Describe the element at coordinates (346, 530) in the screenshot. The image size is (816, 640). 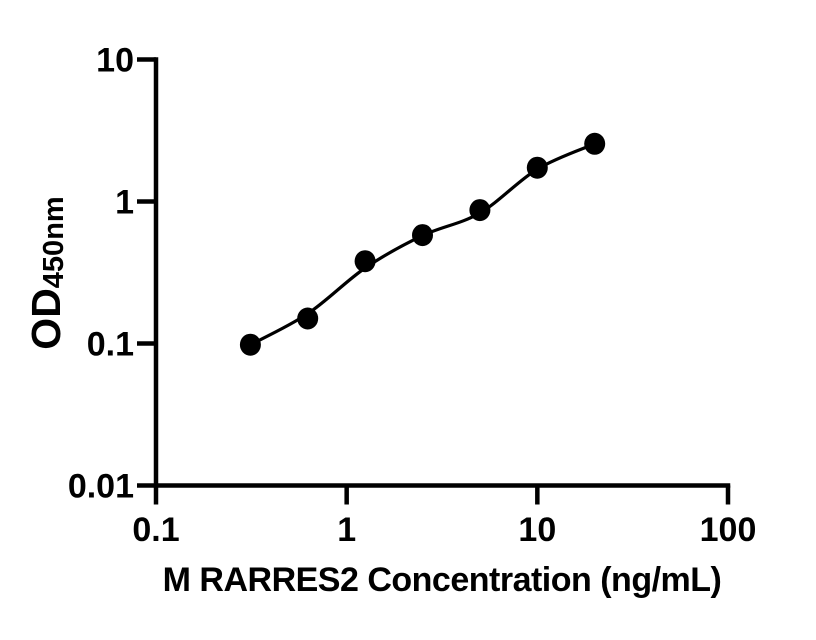
I see `x-tick-label-1: 1` at that location.